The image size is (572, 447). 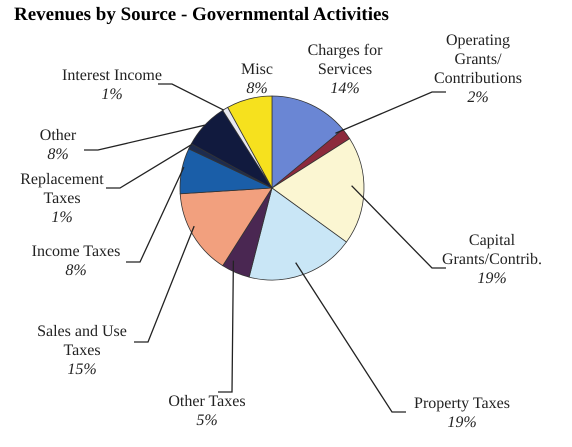 I want to click on data-label: 14%, so click(x=345, y=88).